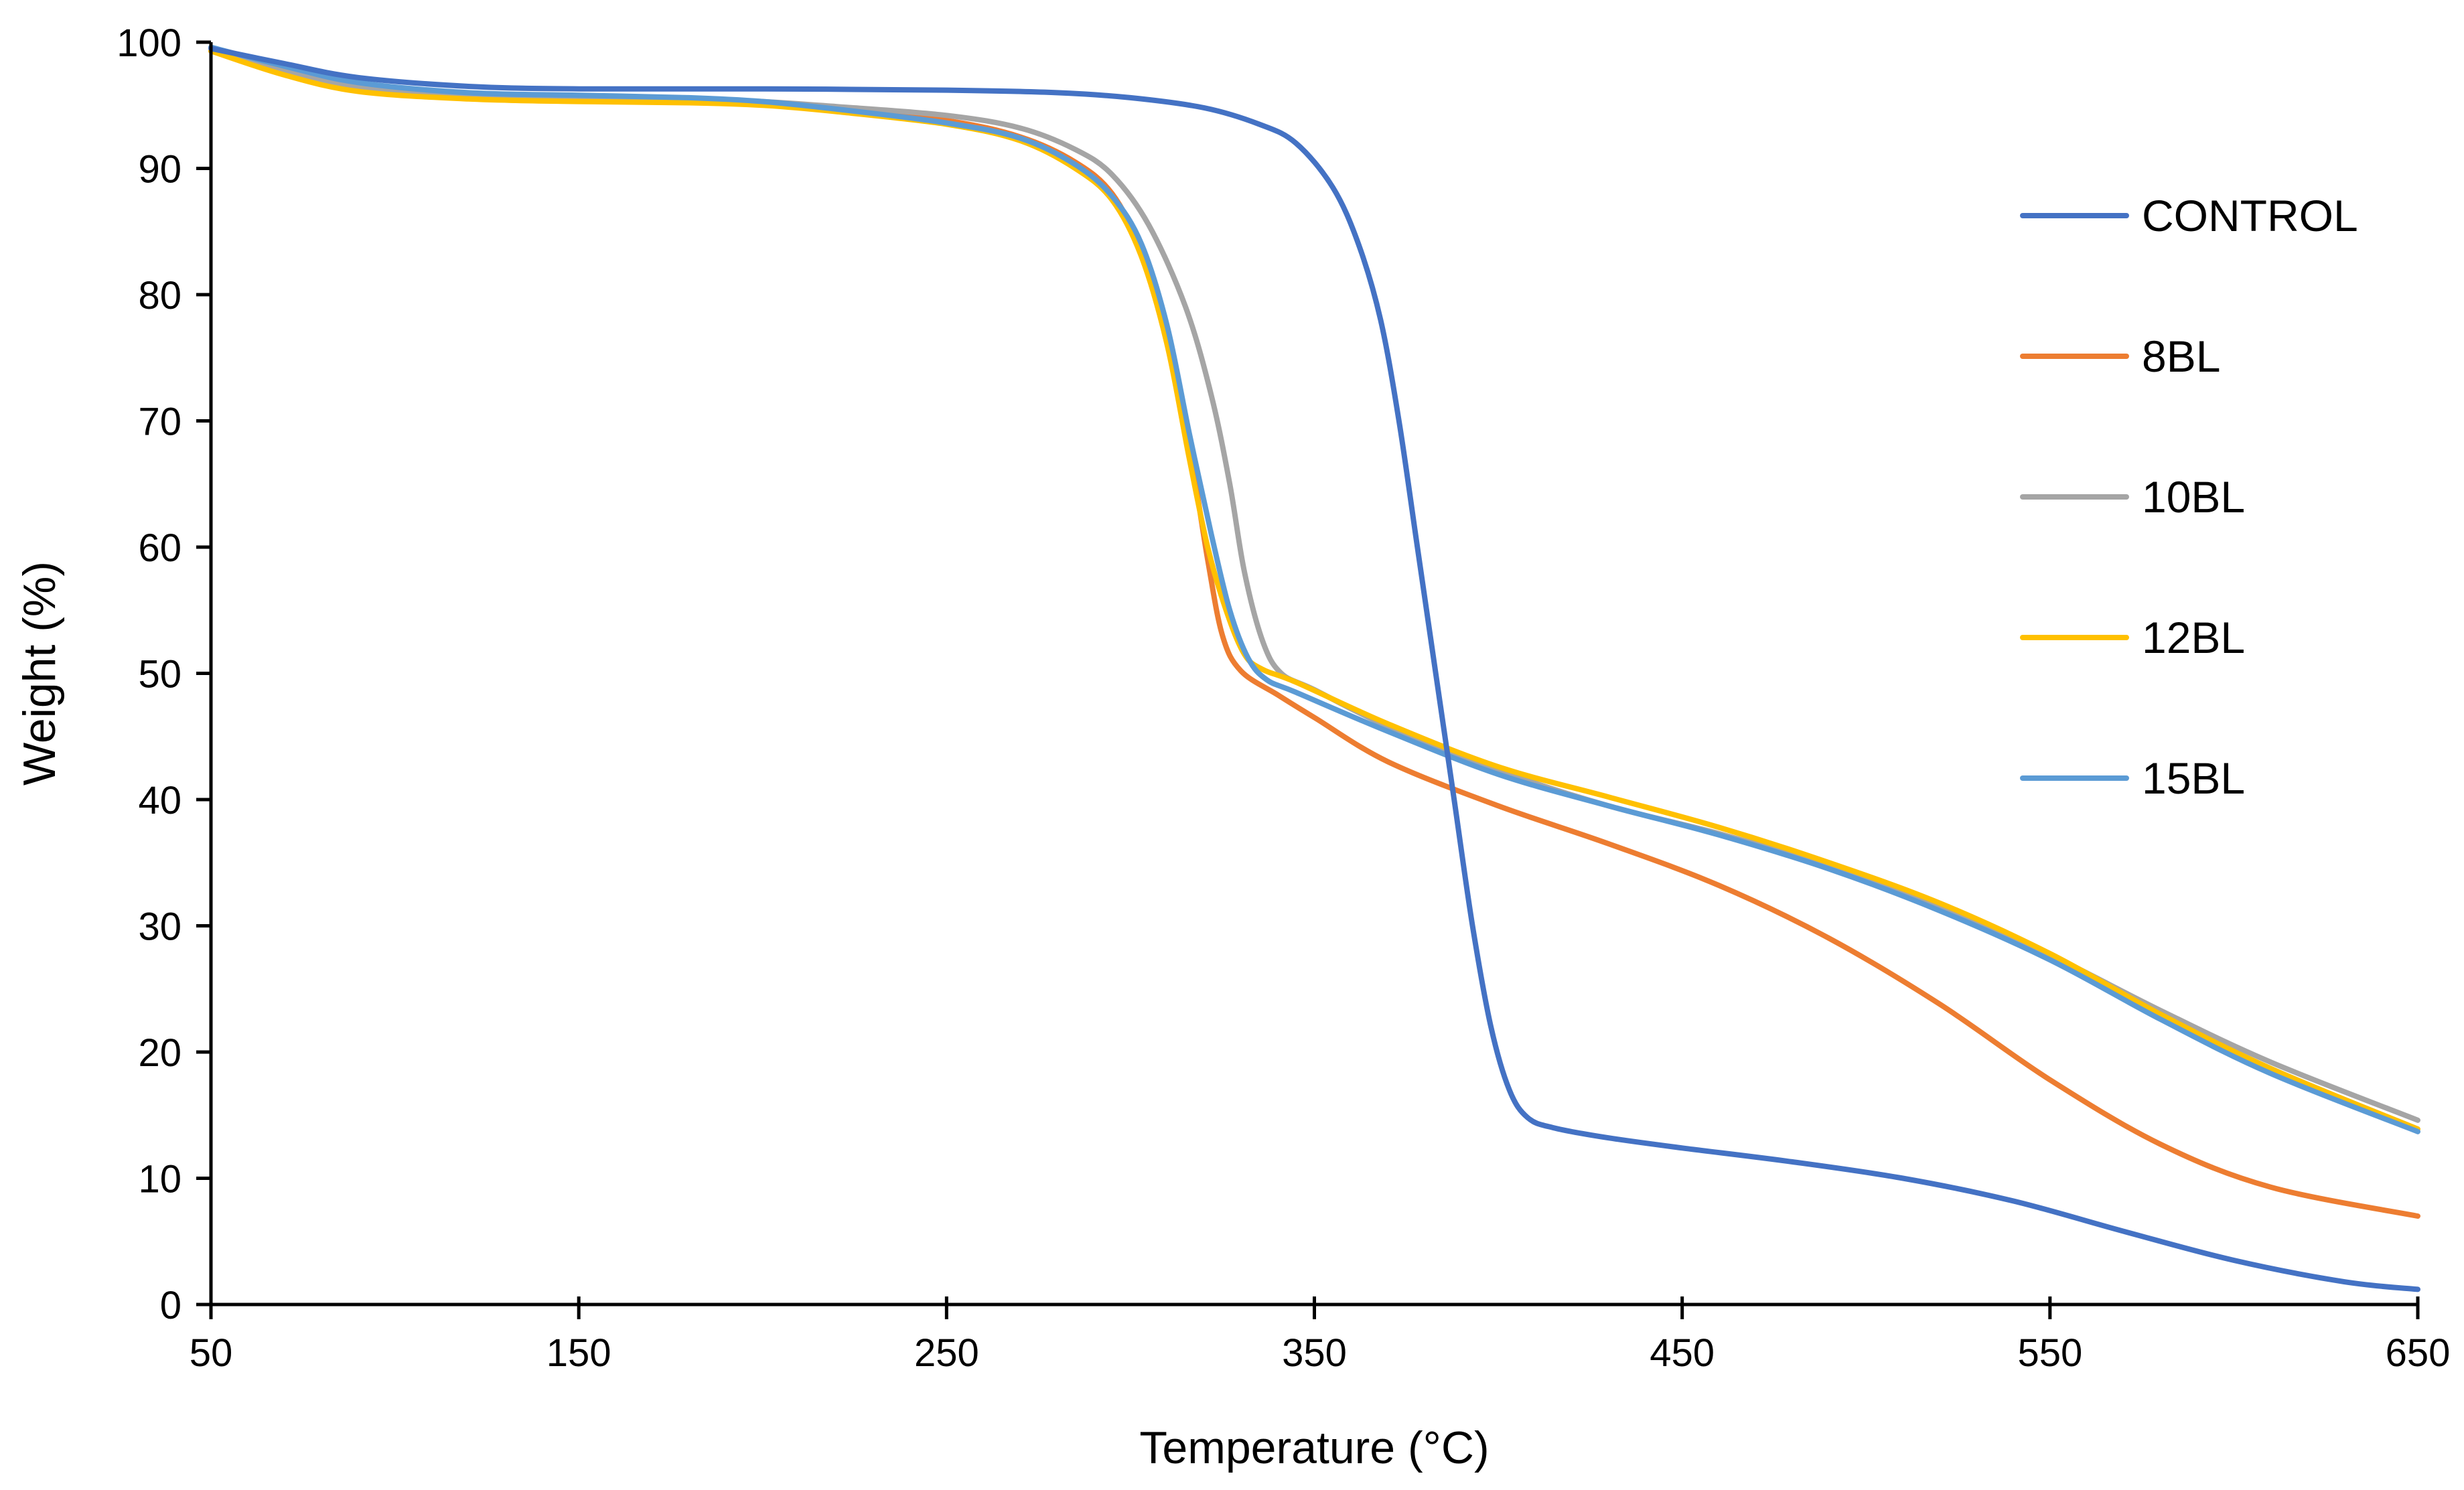  I want to click on x-axis-ticks: 50 150 250 350 450 550 650, so click(1320, 1335).